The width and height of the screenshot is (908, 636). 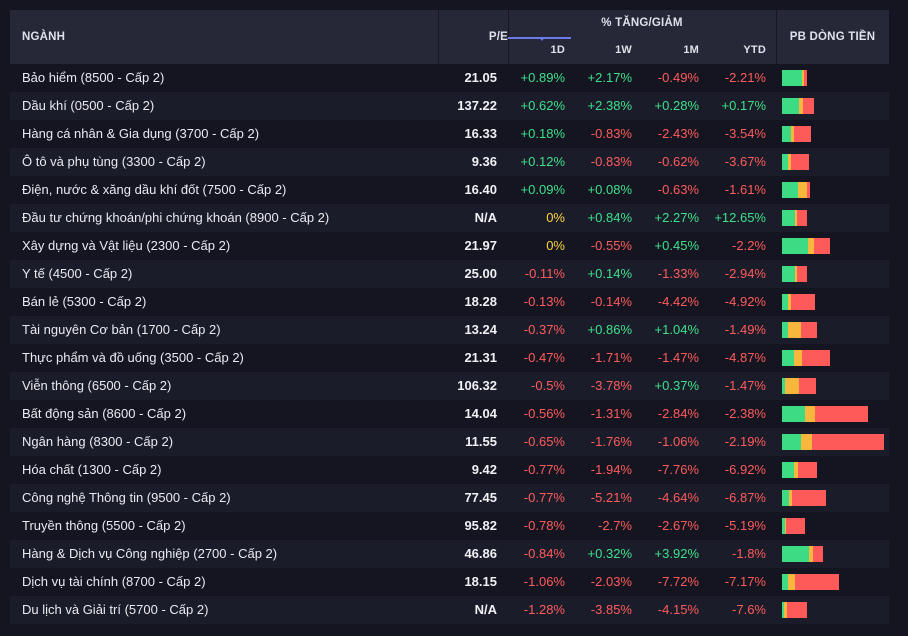 I want to click on sector-name: Hàng cá nhân & Gia dụng (3700 - Cấp 2), so click(x=141, y=133).